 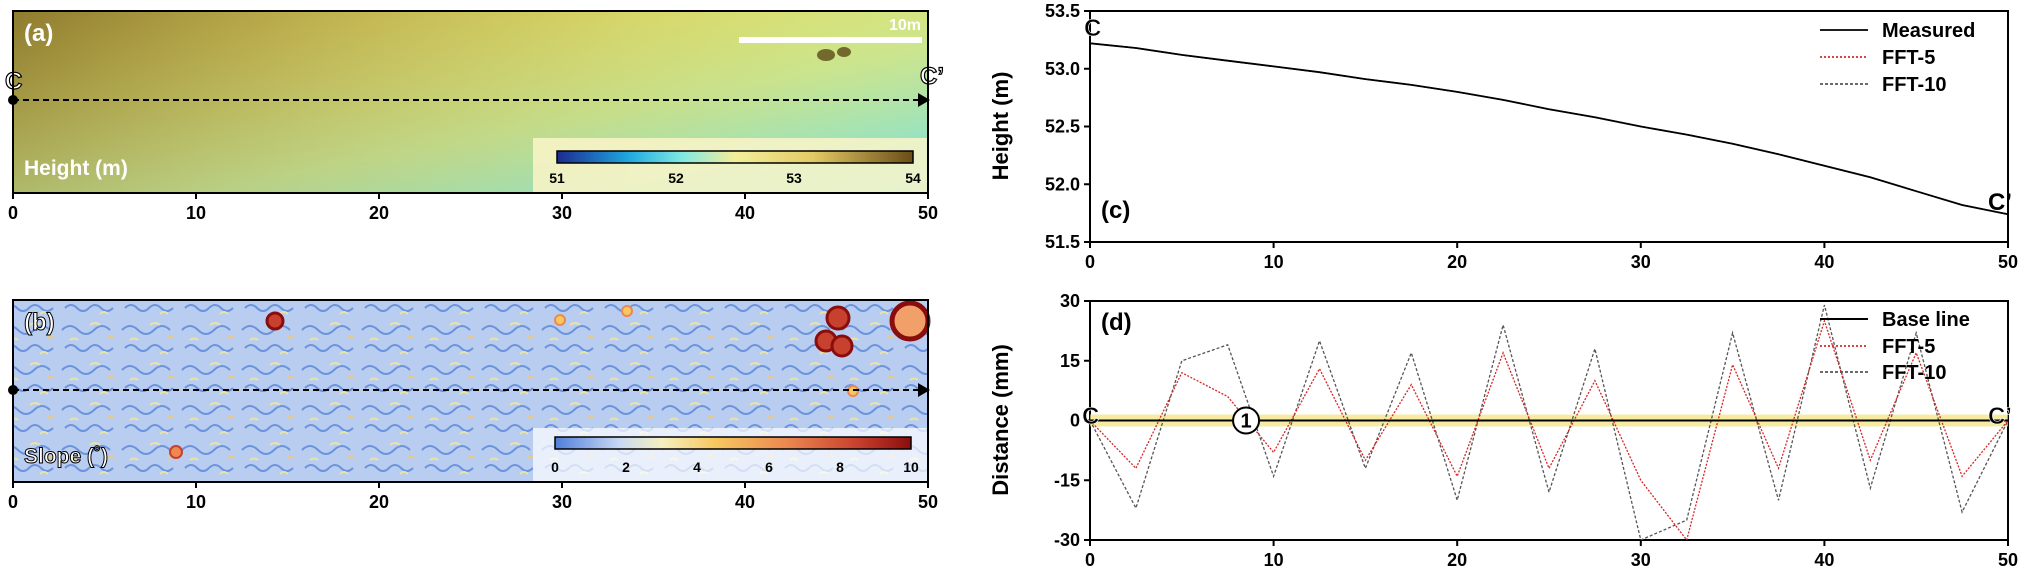 I want to click on y-tick-label: 52.0, so click(x=1062, y=184).